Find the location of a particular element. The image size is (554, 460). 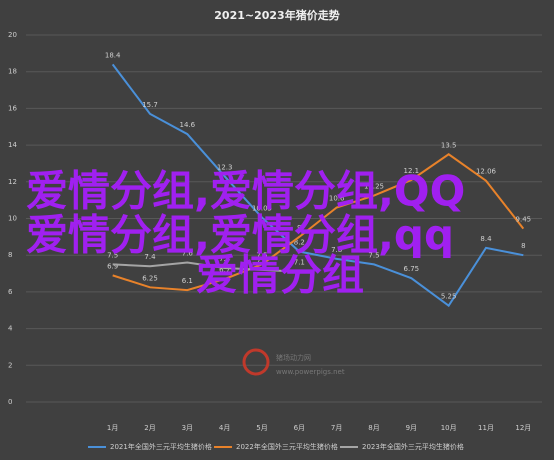

x-tick-label: 1月 is located at coordinates (112, 428).